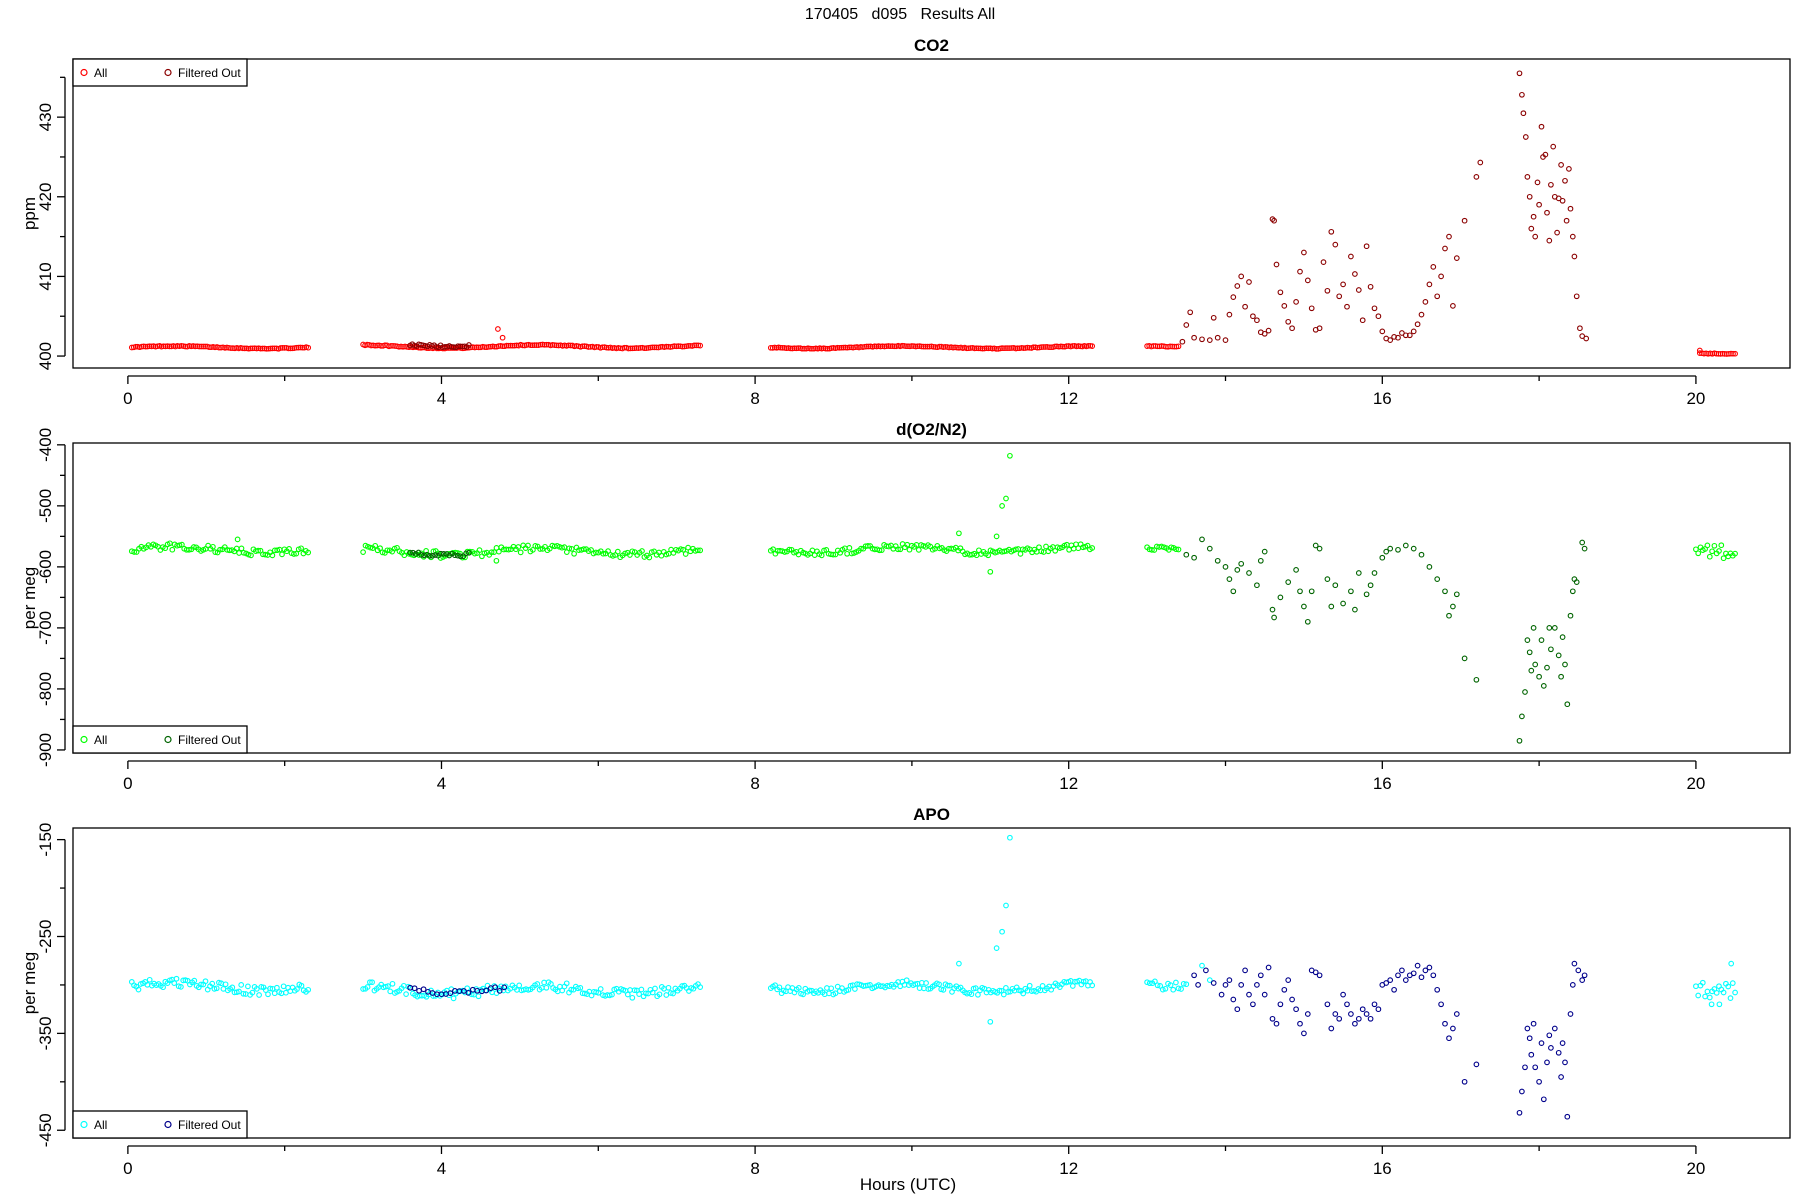  Describe the element at coordinates (45, 936) in the screenshot. I see `y-tick-label: -250` at that location.